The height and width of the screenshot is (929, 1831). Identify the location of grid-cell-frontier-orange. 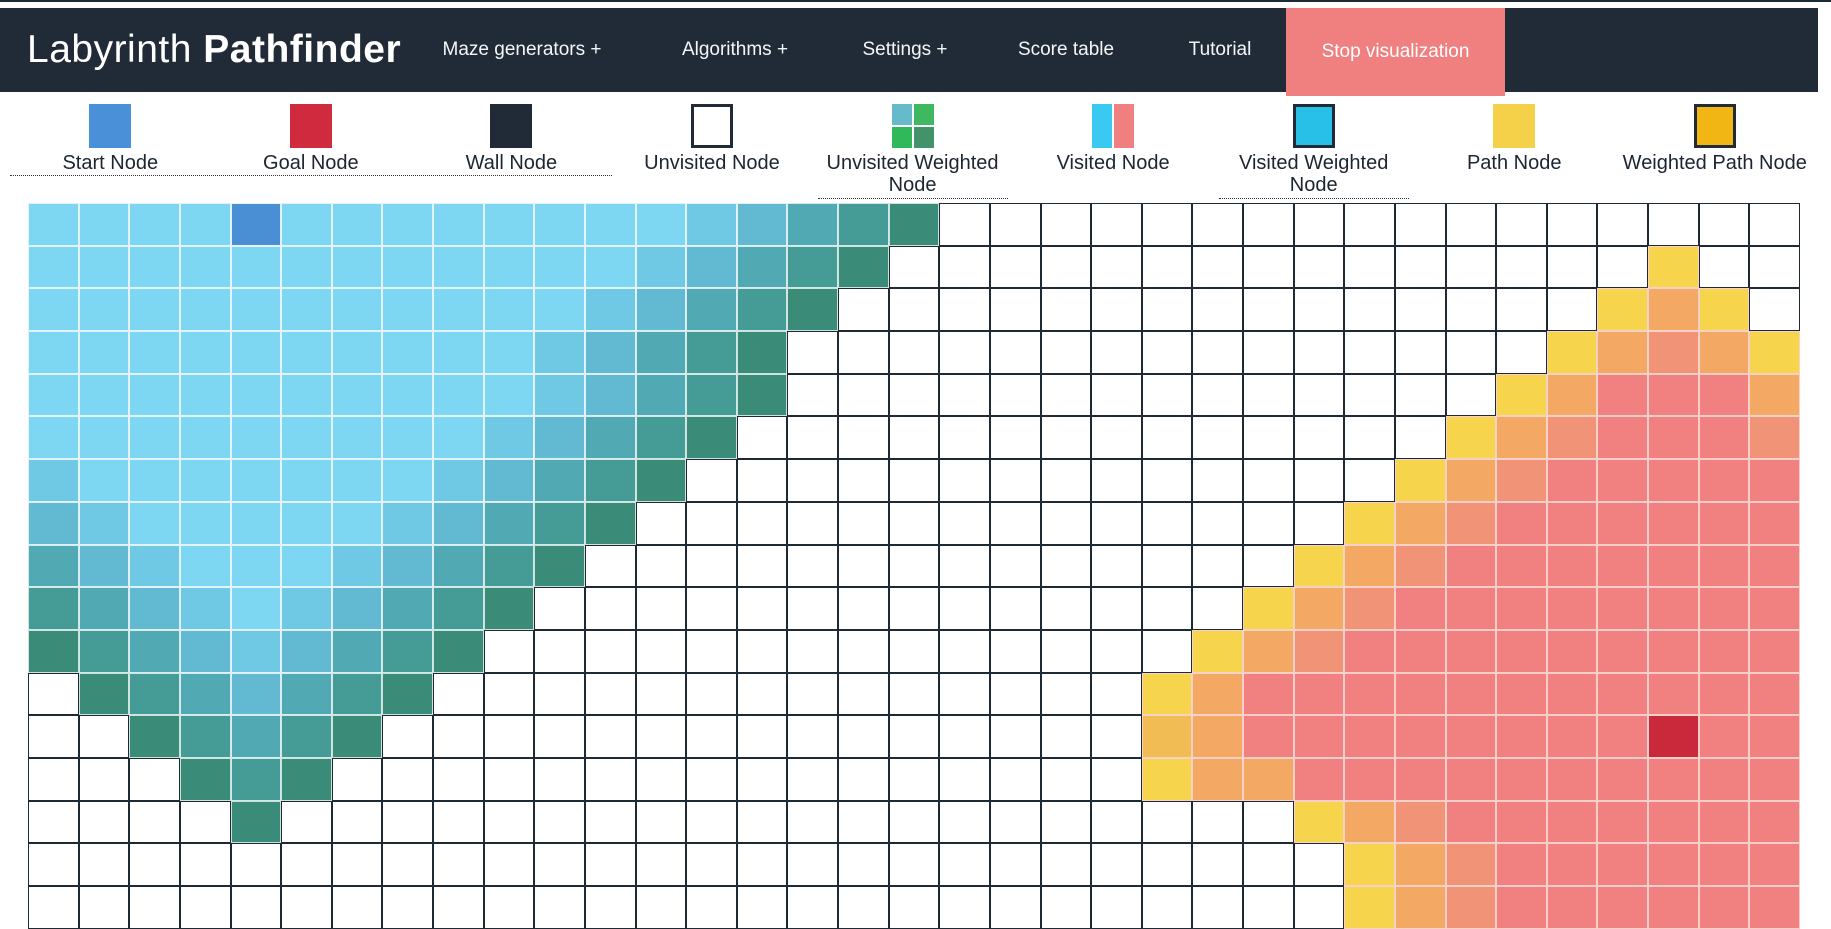
(1217, 694).